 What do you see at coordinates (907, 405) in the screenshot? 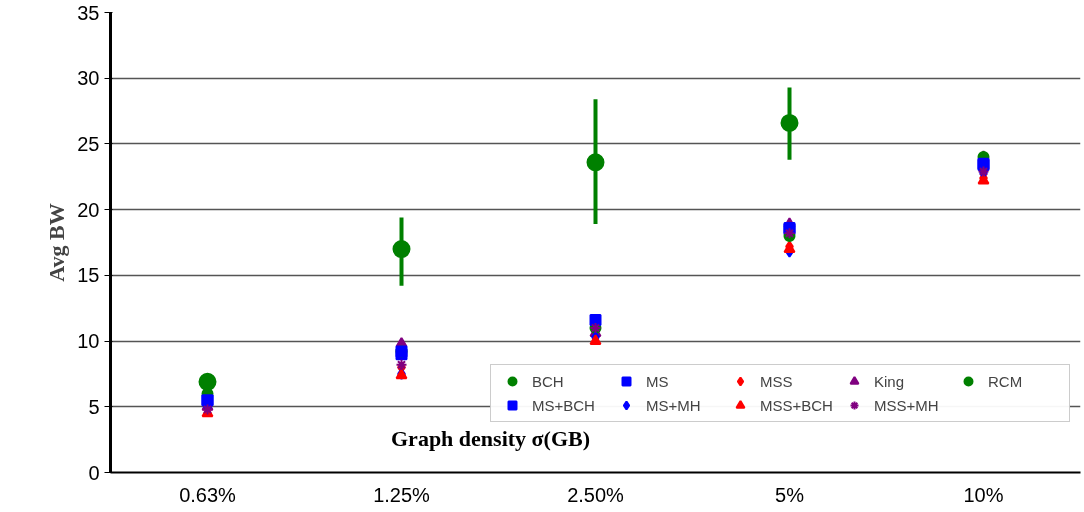
I see `legend-label: MSS+MH` at bounding box center [907, 405].